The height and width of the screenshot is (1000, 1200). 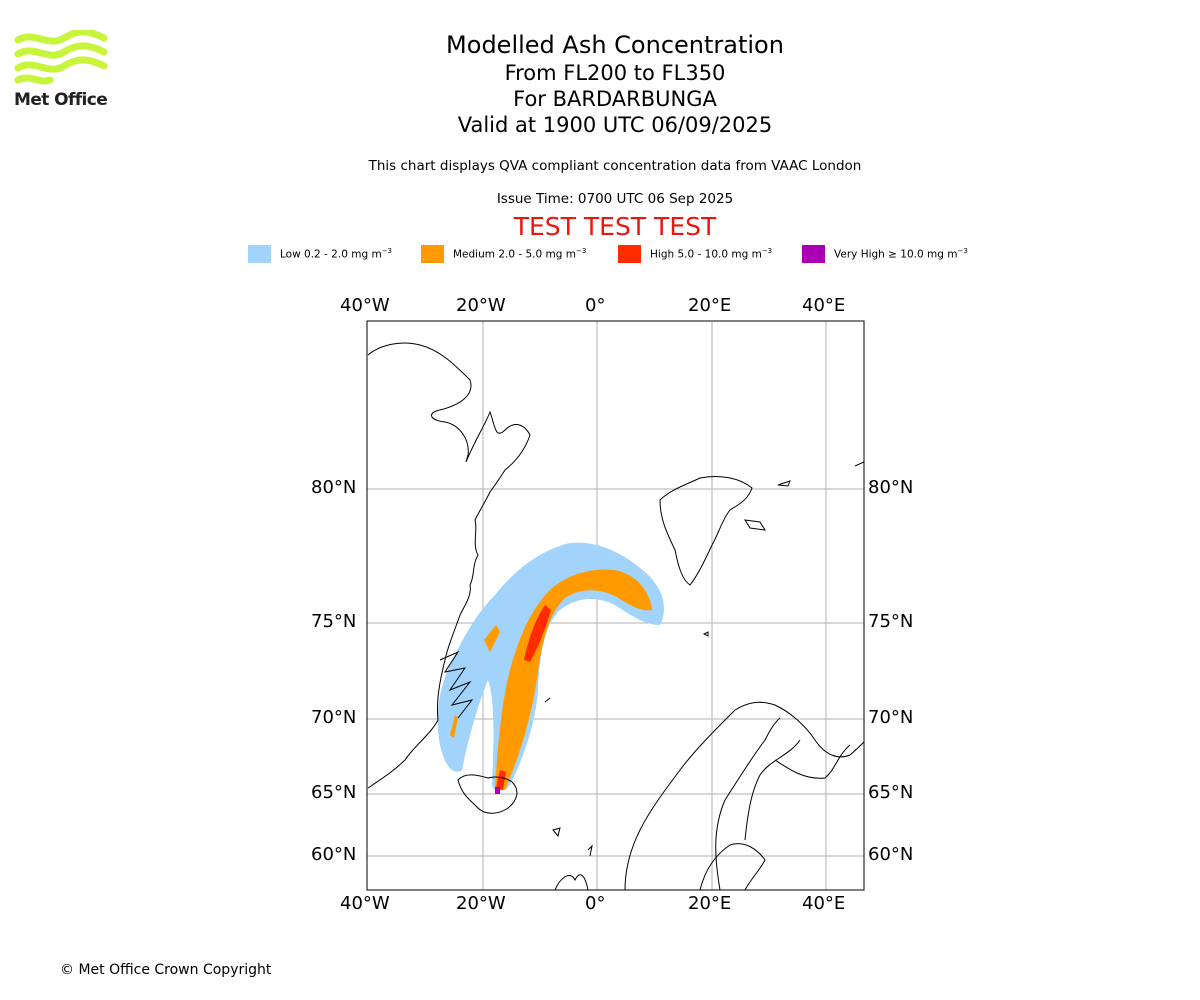 I want to click on met-office-logo: Met Office, so click(x=62, y=71).